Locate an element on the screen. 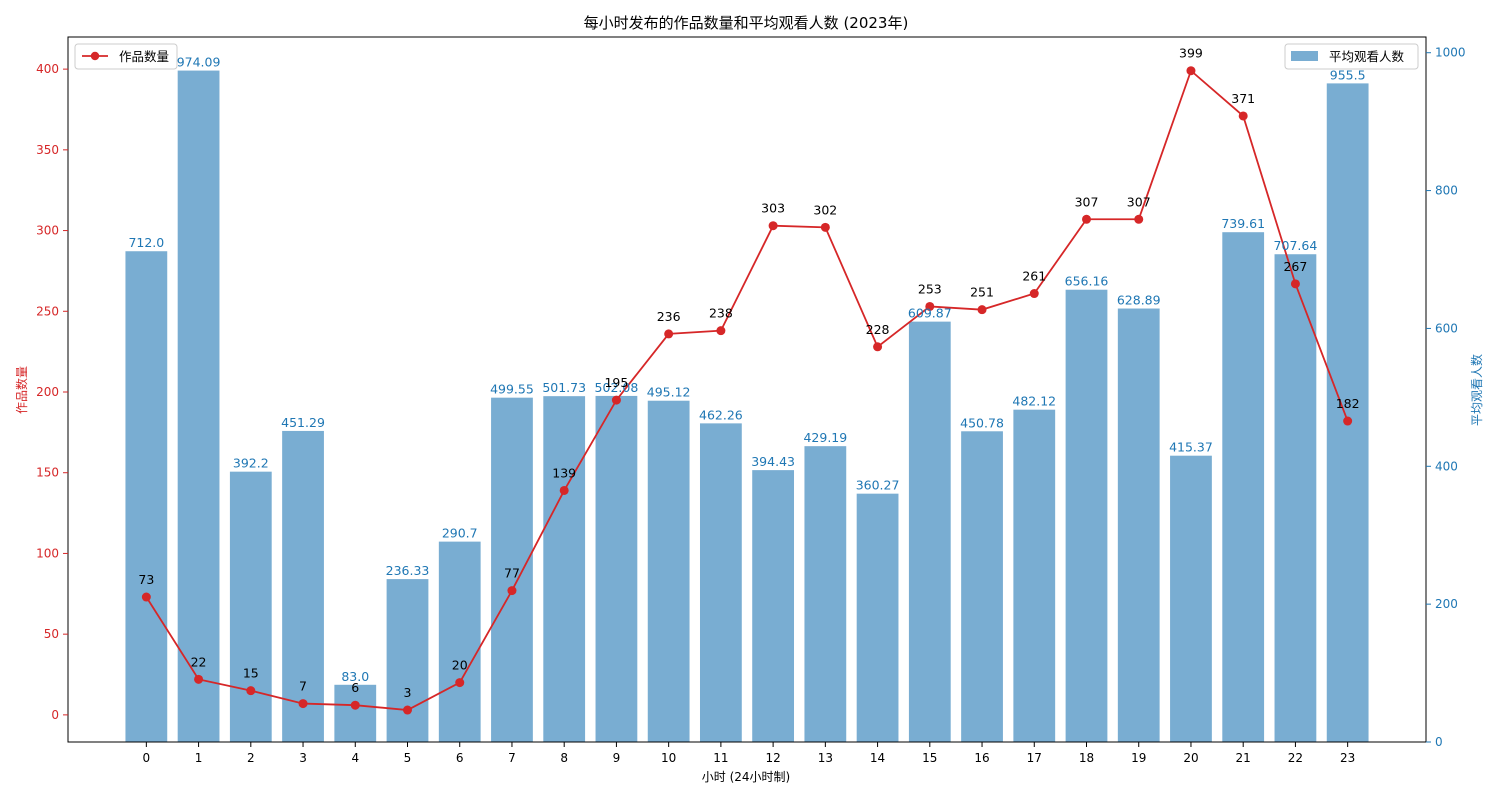  line-value-label: 73 is located at coordinates (146, 579).